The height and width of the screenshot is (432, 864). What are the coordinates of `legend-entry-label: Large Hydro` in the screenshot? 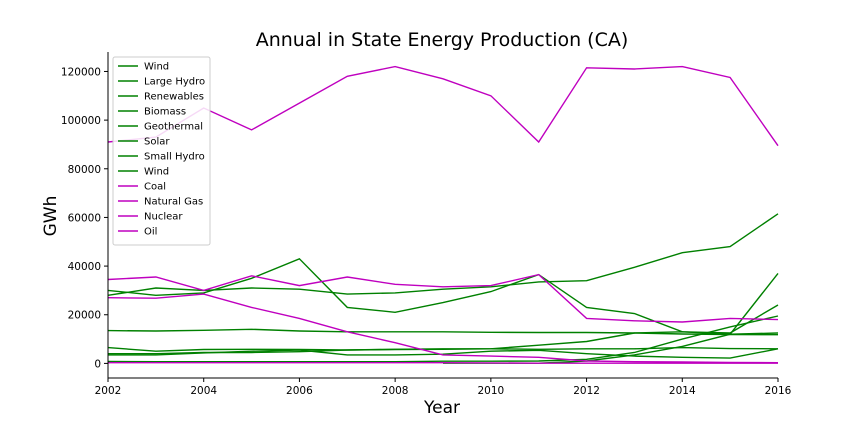 It's located at (174, 82).